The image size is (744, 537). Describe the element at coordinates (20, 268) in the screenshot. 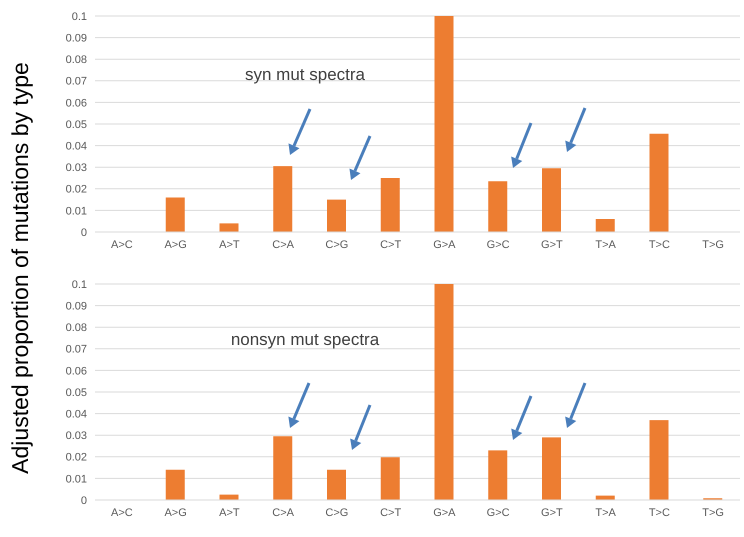

I see `y-axis-title: Adjusted proportion of mutations by type` at that location.